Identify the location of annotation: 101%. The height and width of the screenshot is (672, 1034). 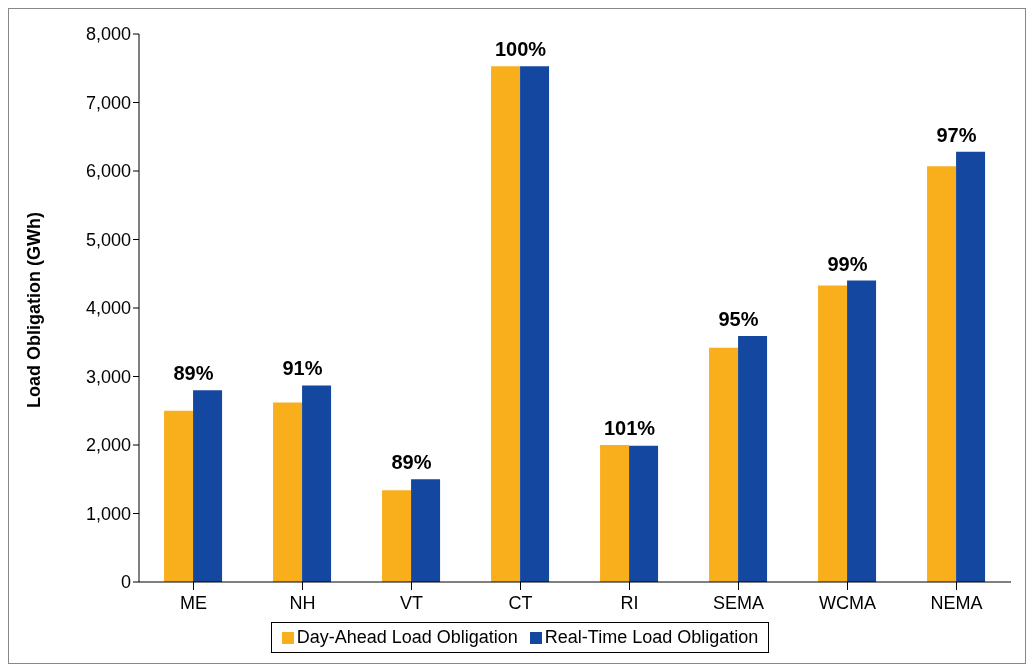
(629, 428).